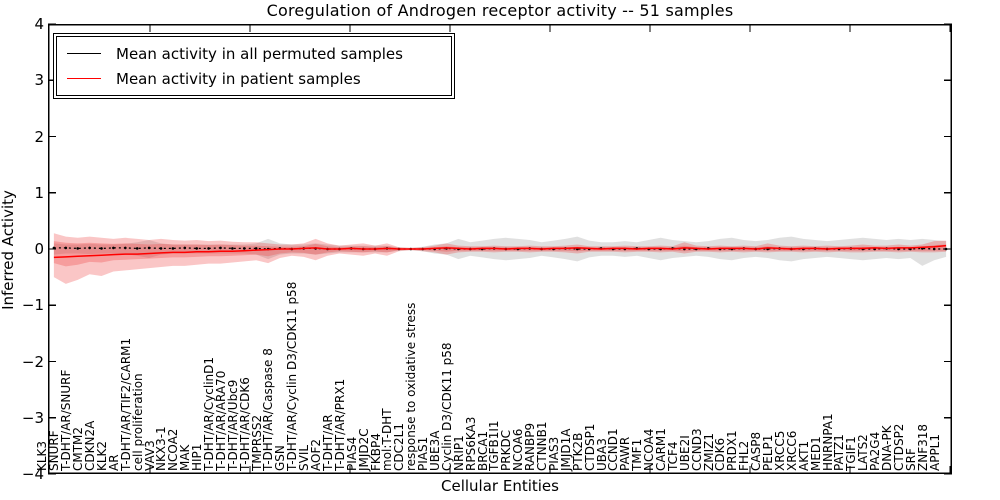  What do you see at coordinates (32, 474) in the screenshot?
I see `y-tick-label: −4` at bounding box center [32, 474].